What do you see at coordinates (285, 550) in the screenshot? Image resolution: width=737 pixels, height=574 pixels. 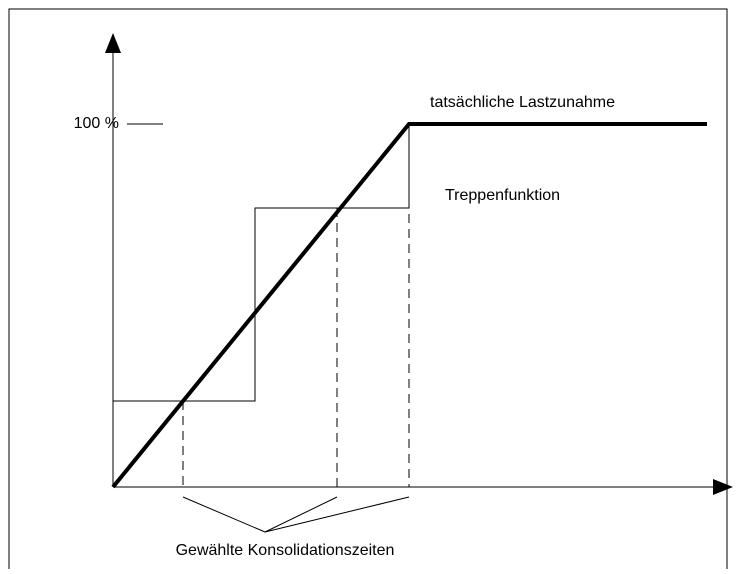 I see `times-label: Gewählte Konsolidationszeiten` at bounding box center [285, 550].